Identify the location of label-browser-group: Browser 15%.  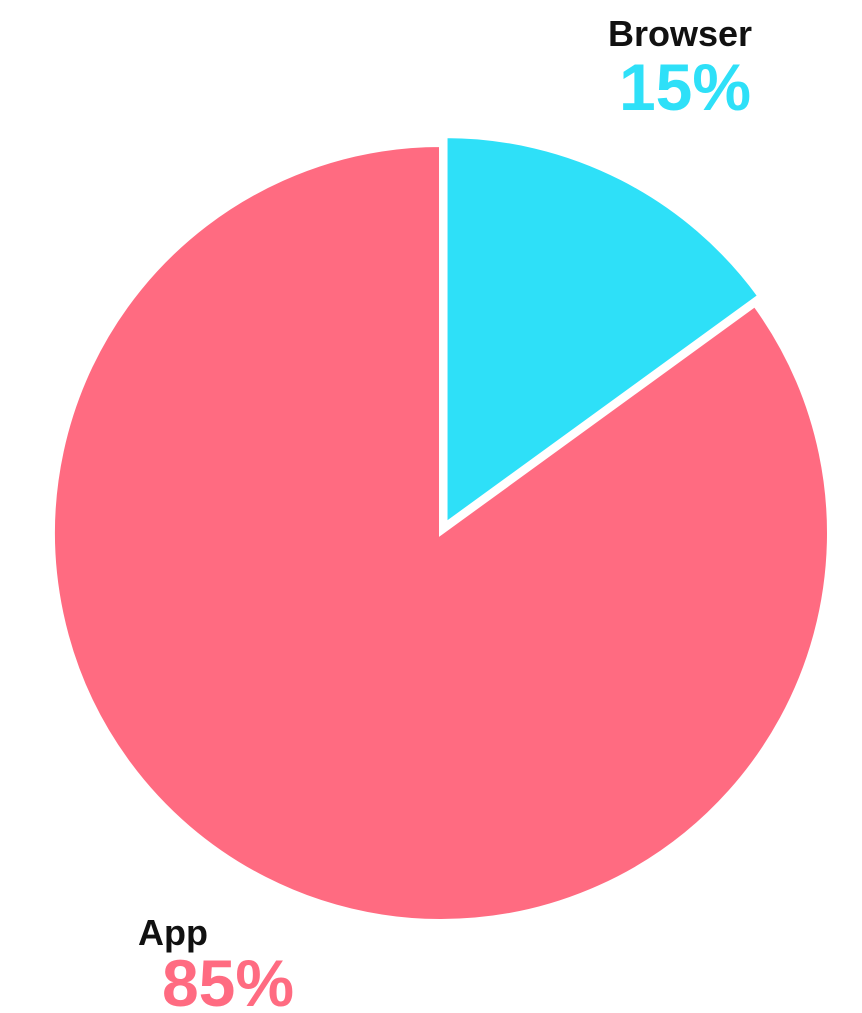
(680, 68).